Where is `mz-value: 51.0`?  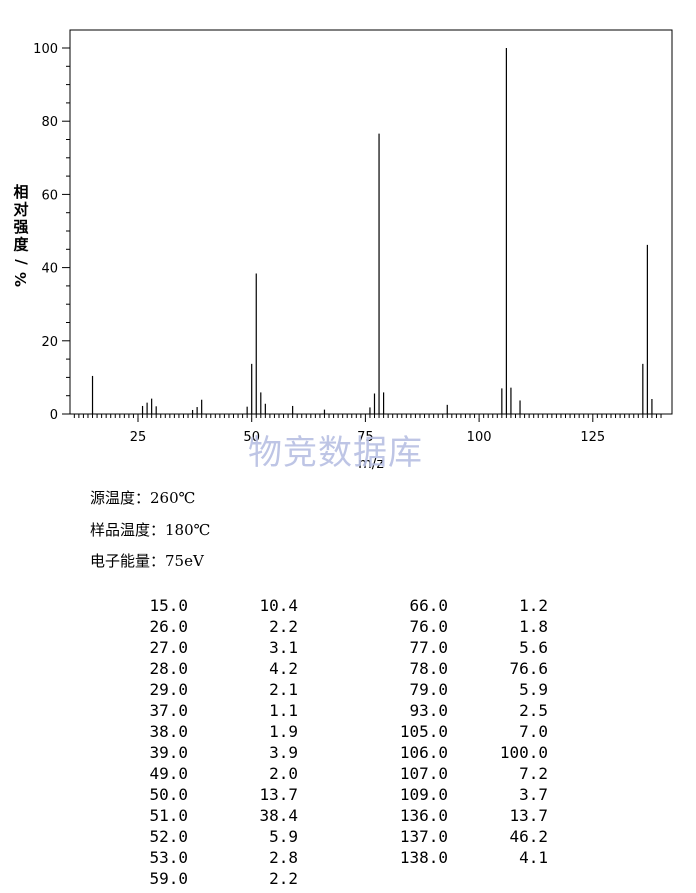
mz-value: 51.0 is located at coordinates (168, 815).